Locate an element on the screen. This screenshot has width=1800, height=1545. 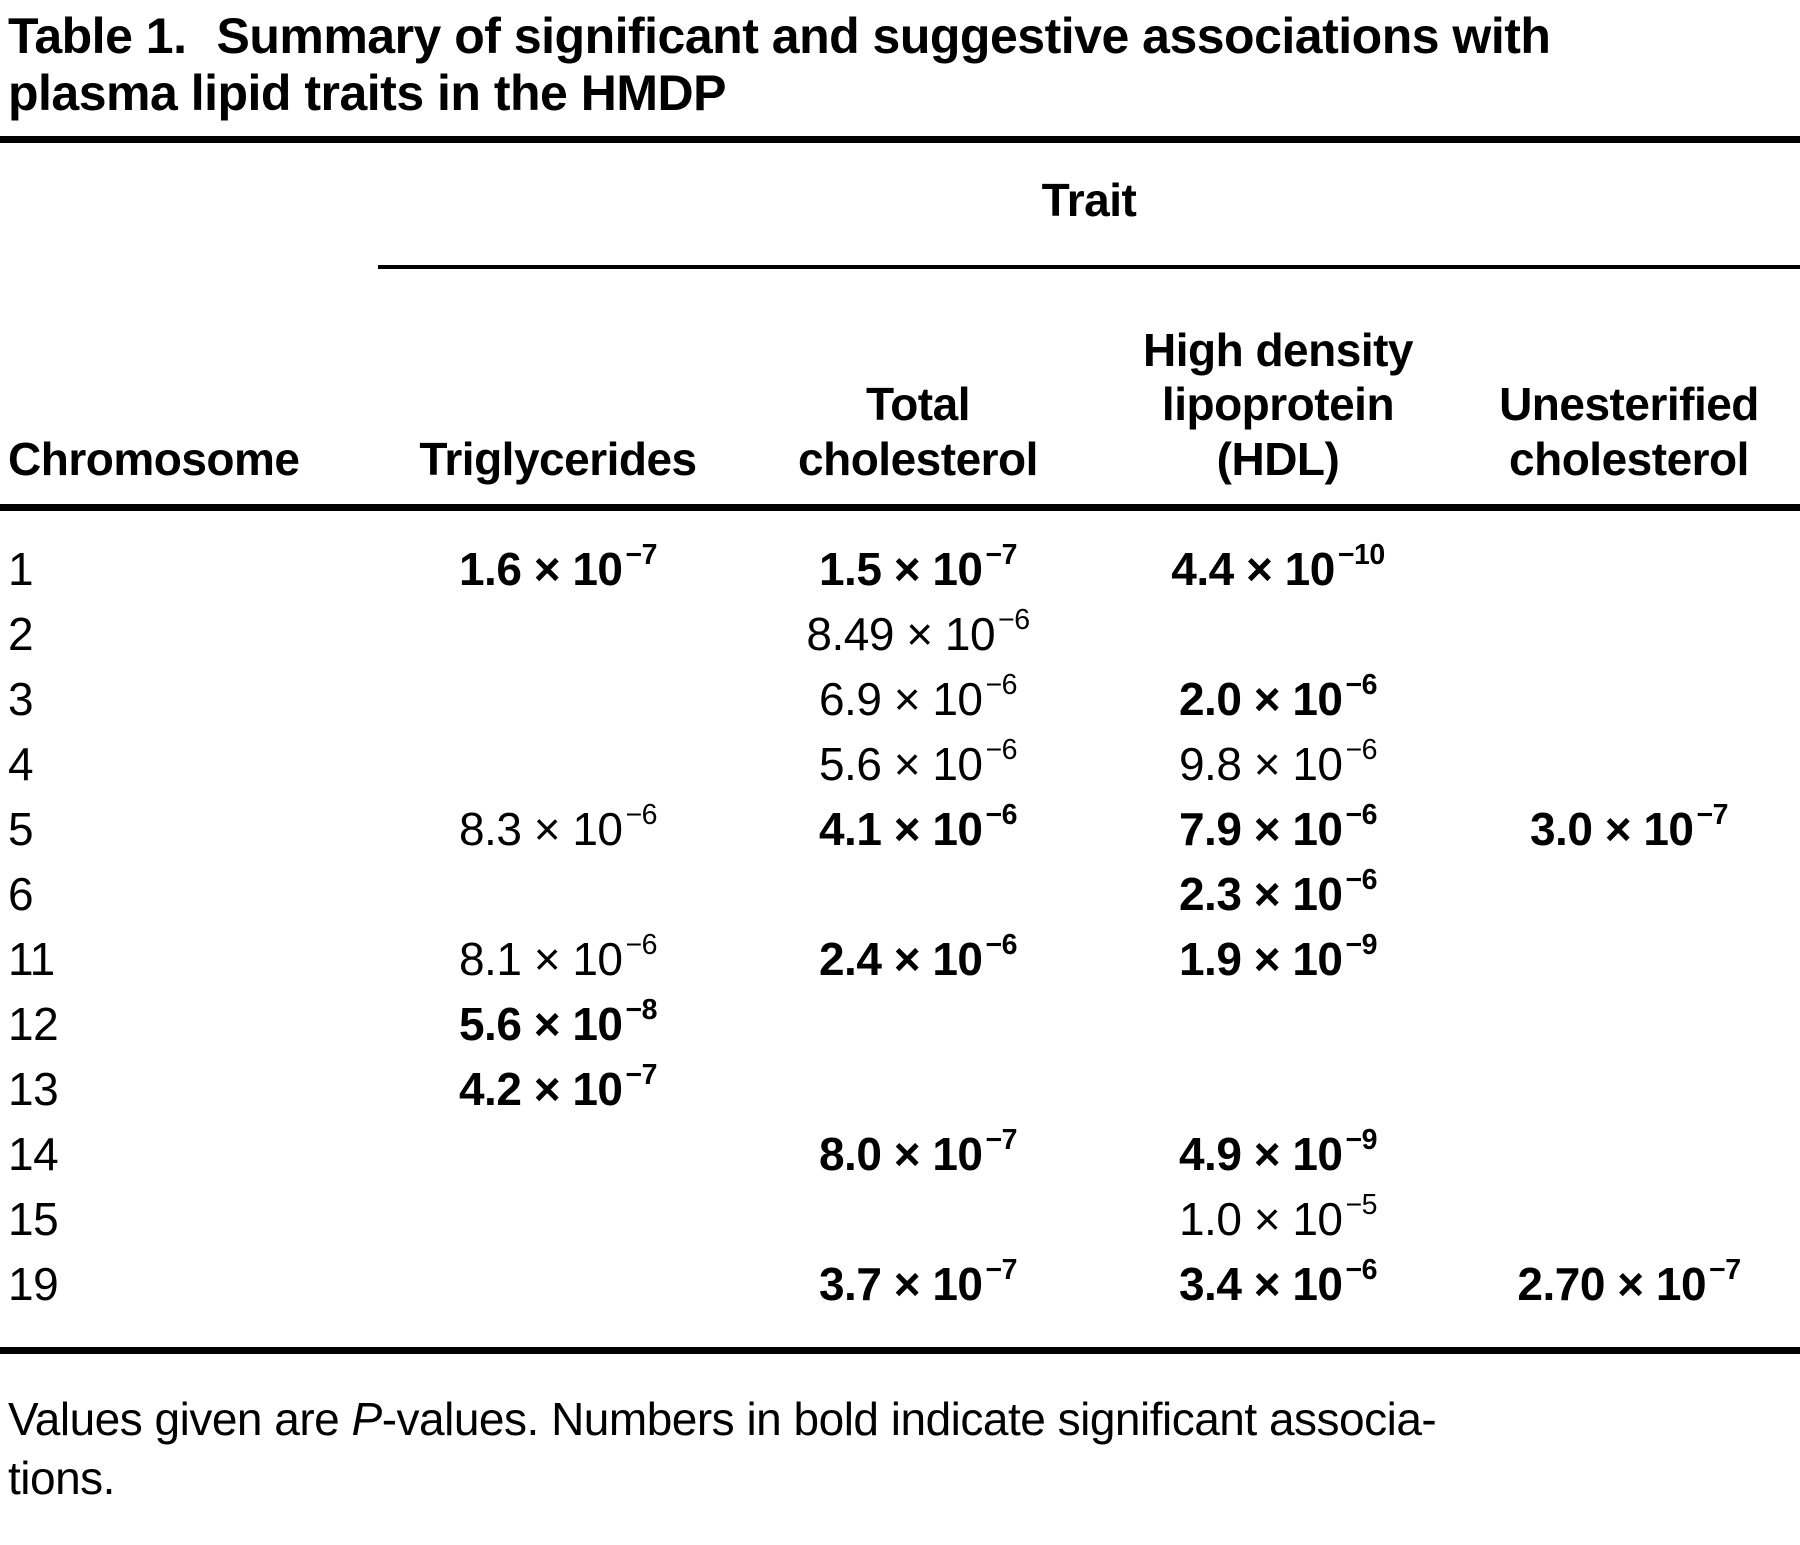
p-value: 5.6 × 10 −6 is located at coordinates (918, 762).